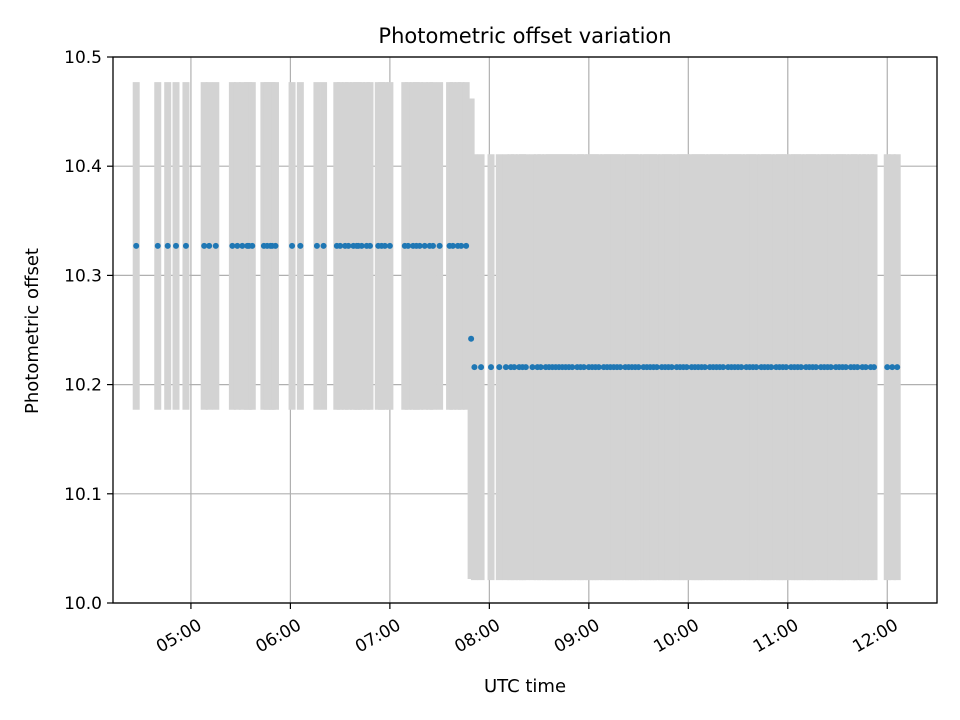 Image resolution: width=960 pixels, height=720 pixels. What do you see at coordinates (525, 686) in the screenshot?
I see `x-axis-label: UTC time` at bounding box center [525, 686].